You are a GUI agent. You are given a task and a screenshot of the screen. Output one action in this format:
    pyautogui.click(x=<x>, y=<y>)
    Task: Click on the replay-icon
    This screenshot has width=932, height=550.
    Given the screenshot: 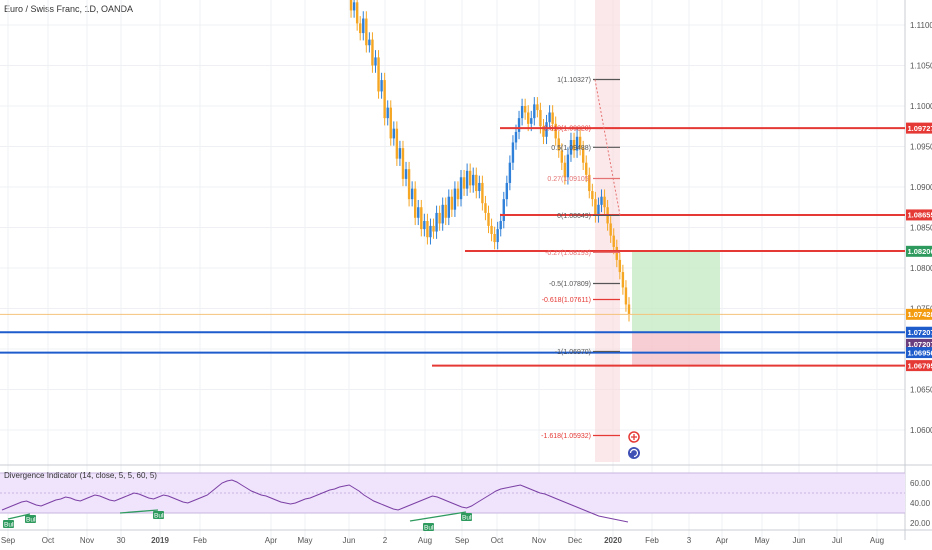 What is the action you would take?
    pyautogui.click(x=634, y=453)
    